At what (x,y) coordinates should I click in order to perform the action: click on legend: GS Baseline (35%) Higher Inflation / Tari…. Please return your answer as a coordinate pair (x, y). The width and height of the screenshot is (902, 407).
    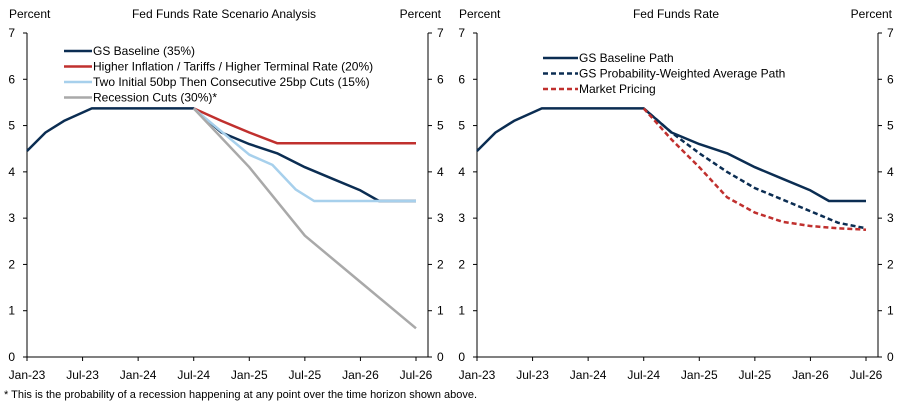
    Looking at the image, I should click on (218, 74).